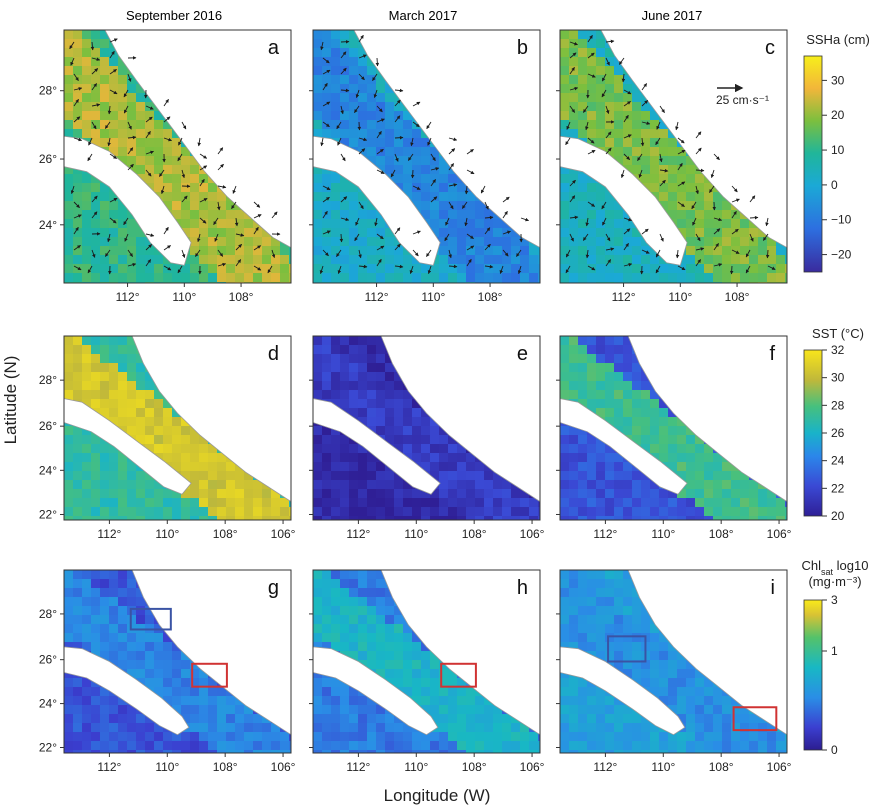 This screenshot has height=812, width=874. What do you see at coordinates (127, 200) in the screenshot?
I see `baja-peninsula-land` at bounding box center [127, 200].